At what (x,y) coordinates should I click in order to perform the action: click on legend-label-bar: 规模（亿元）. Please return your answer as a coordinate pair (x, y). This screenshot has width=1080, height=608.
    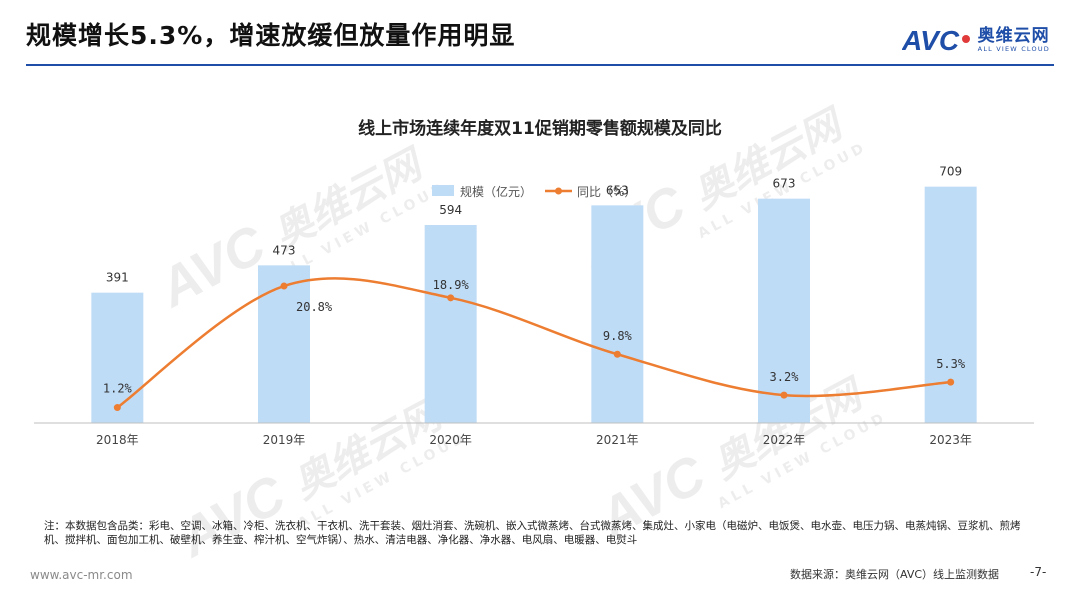
    Looking at the image, I should click on (496, 191).